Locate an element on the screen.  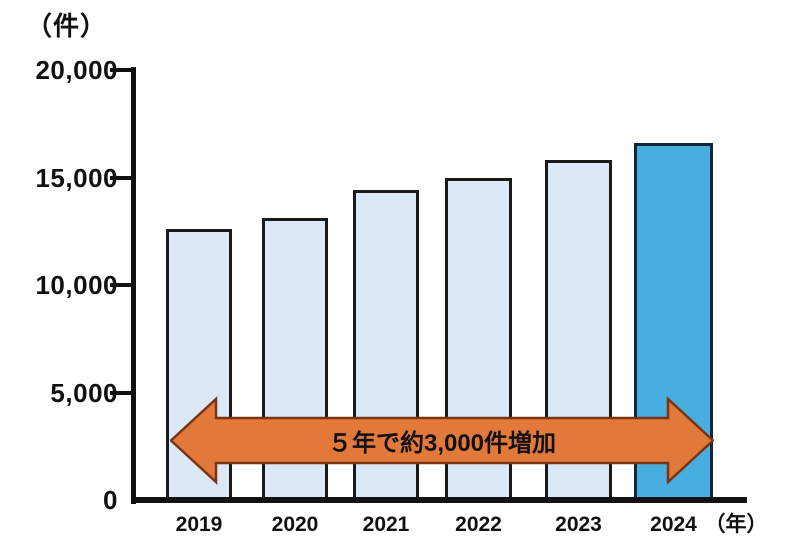
y-tick-label: 15,000 is located at coordinates (76, 177).